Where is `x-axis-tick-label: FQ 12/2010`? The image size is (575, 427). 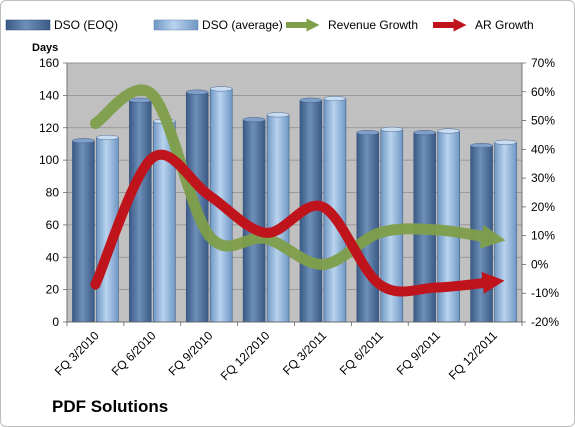 x-axis-tick-label: FQ 12/2010 is located at coordinates (245, 355).